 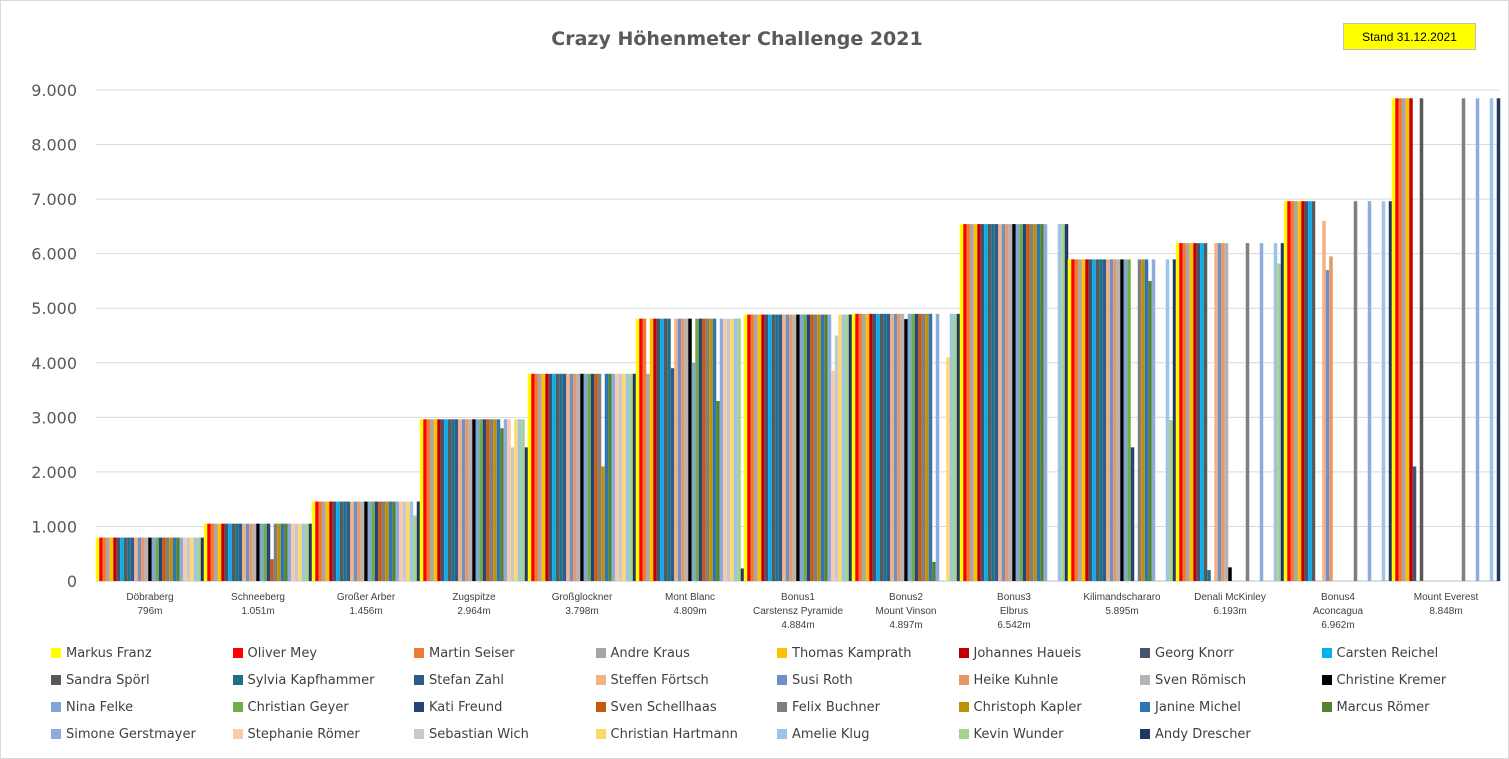 What do you see at coordinates (303, 680) in the screenshot?
I see `legend-item: Sylvia Kapfhammer` at bounding box center [303, 680].